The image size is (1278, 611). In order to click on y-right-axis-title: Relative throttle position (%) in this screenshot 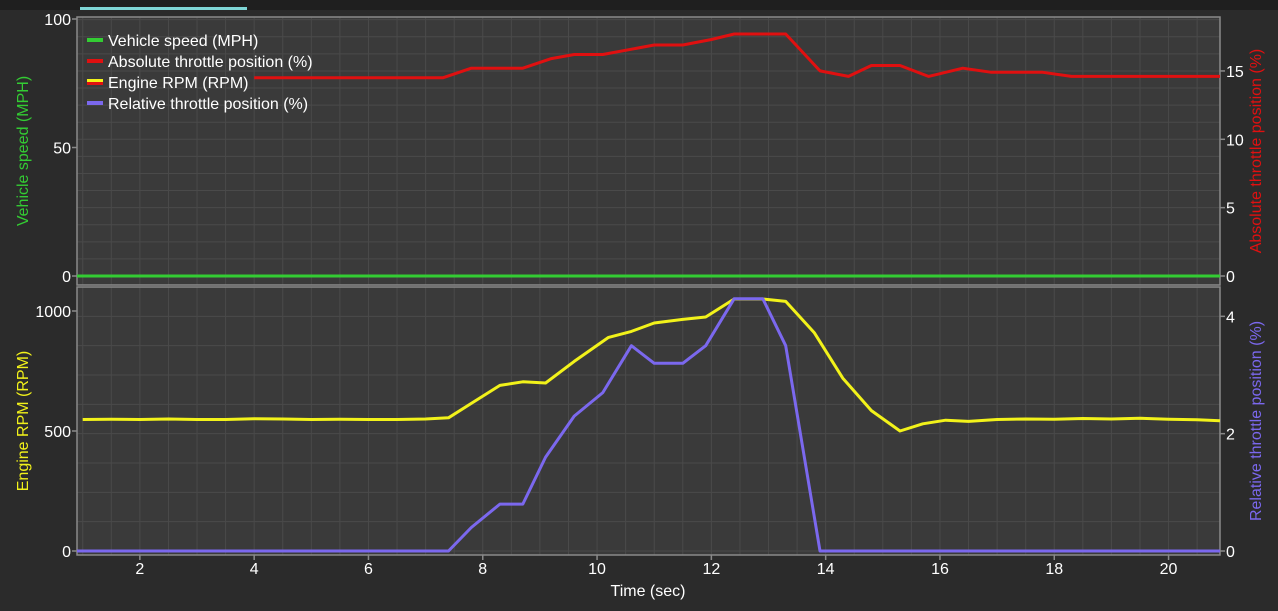, I will do `click(1256, 421)`.